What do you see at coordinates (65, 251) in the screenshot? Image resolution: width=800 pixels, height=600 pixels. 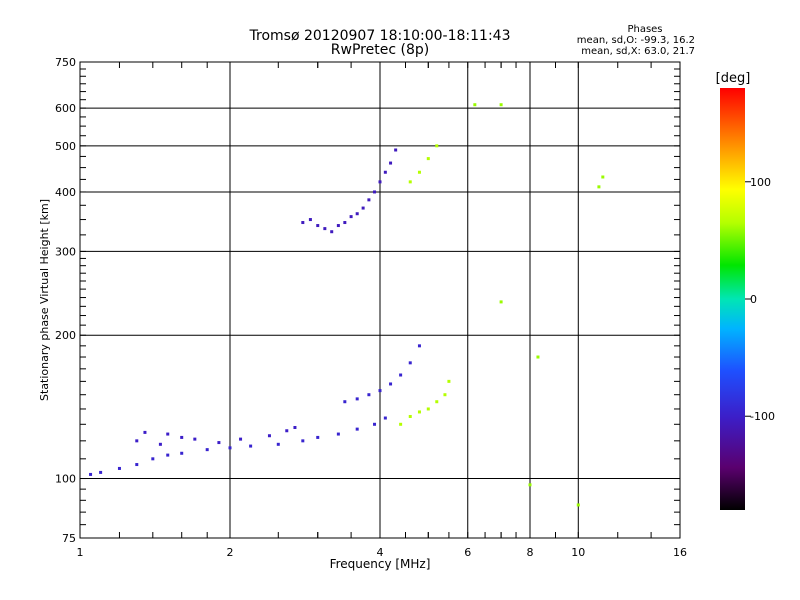 I see `y-tick-label: 300` at bounding box center [65, 251].